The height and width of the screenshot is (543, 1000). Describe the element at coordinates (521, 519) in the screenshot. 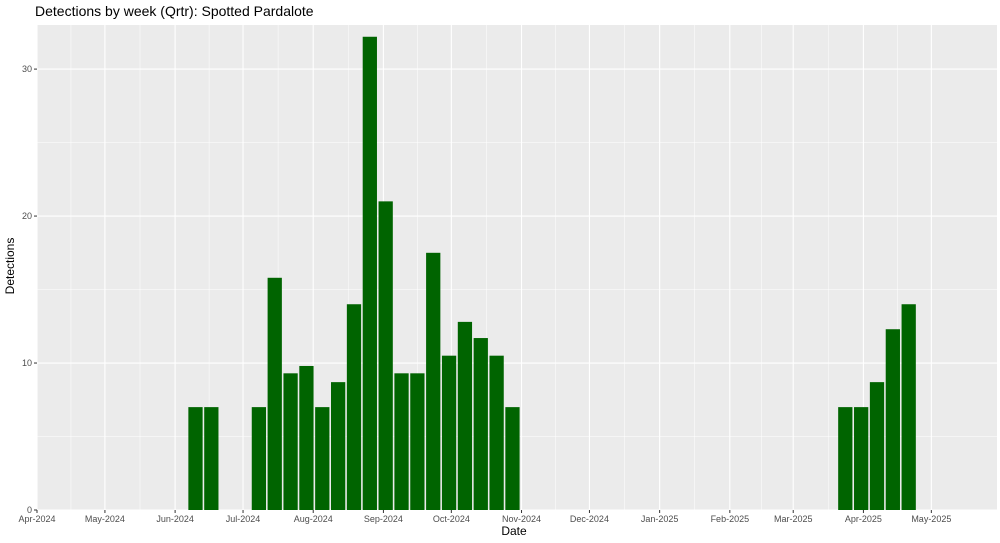

I see `x-tick-label: Nov-2024` at that location.